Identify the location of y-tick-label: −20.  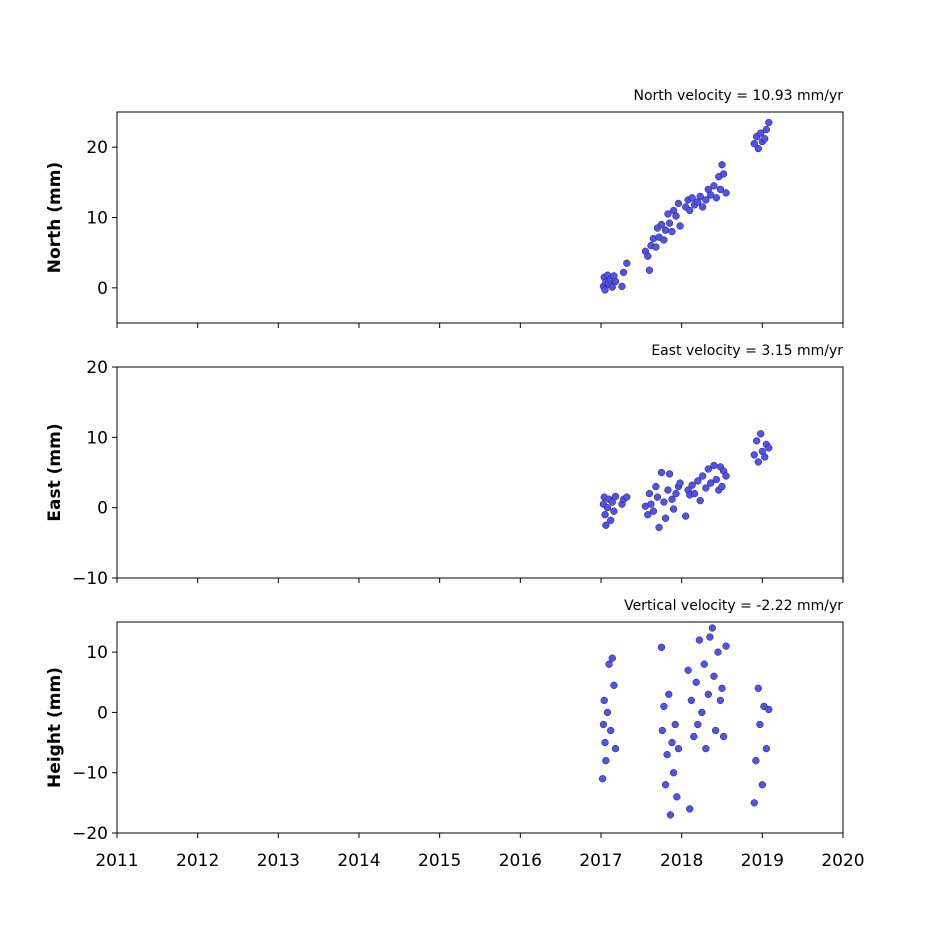
(90, 834).